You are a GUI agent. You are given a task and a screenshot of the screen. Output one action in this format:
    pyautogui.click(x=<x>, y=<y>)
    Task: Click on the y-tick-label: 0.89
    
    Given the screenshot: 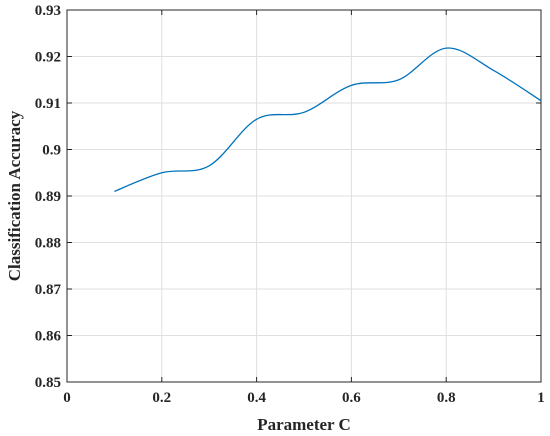 What is the action you would take?
    pyautogui.click(x=48, y=197)
    